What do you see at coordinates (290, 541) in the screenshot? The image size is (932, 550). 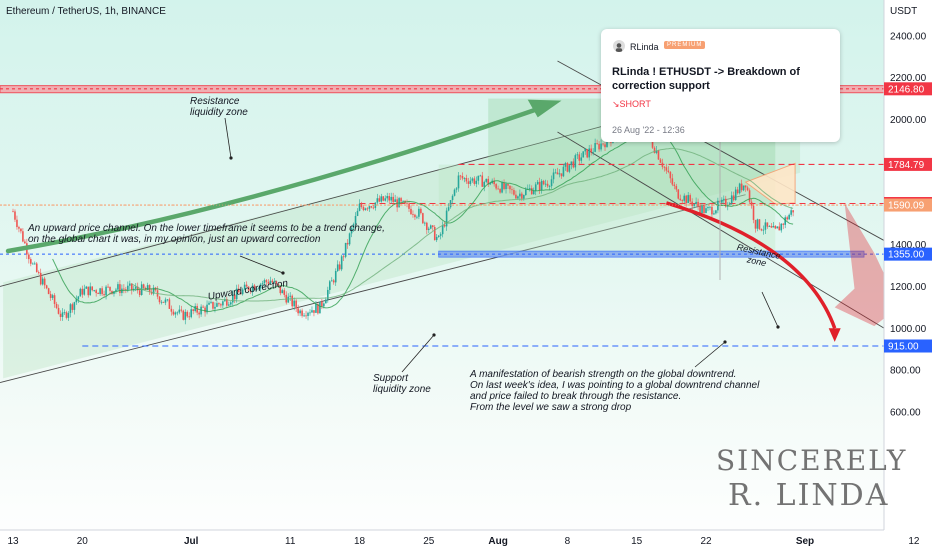 I see `time-tick-label: 11` at bounding box center [290, 541].